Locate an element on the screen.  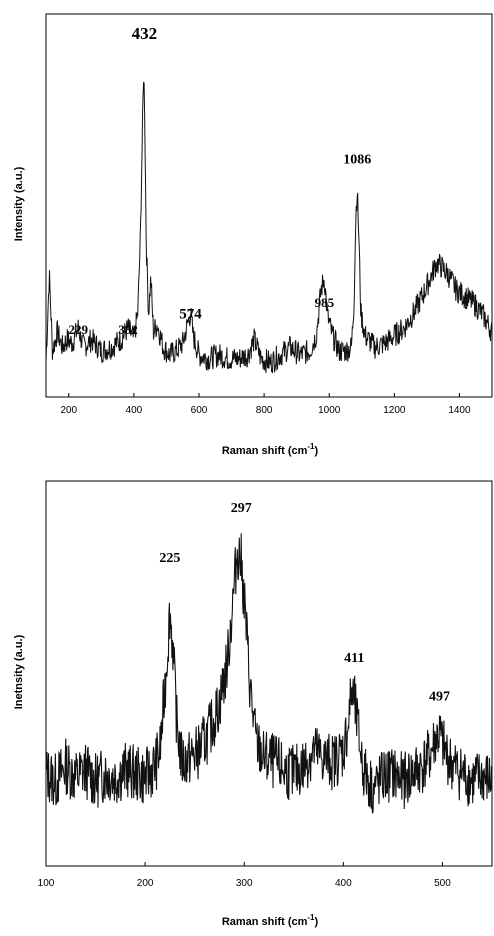
bot-x-tick-label-0: 100 is located at coordinates (46, 883).